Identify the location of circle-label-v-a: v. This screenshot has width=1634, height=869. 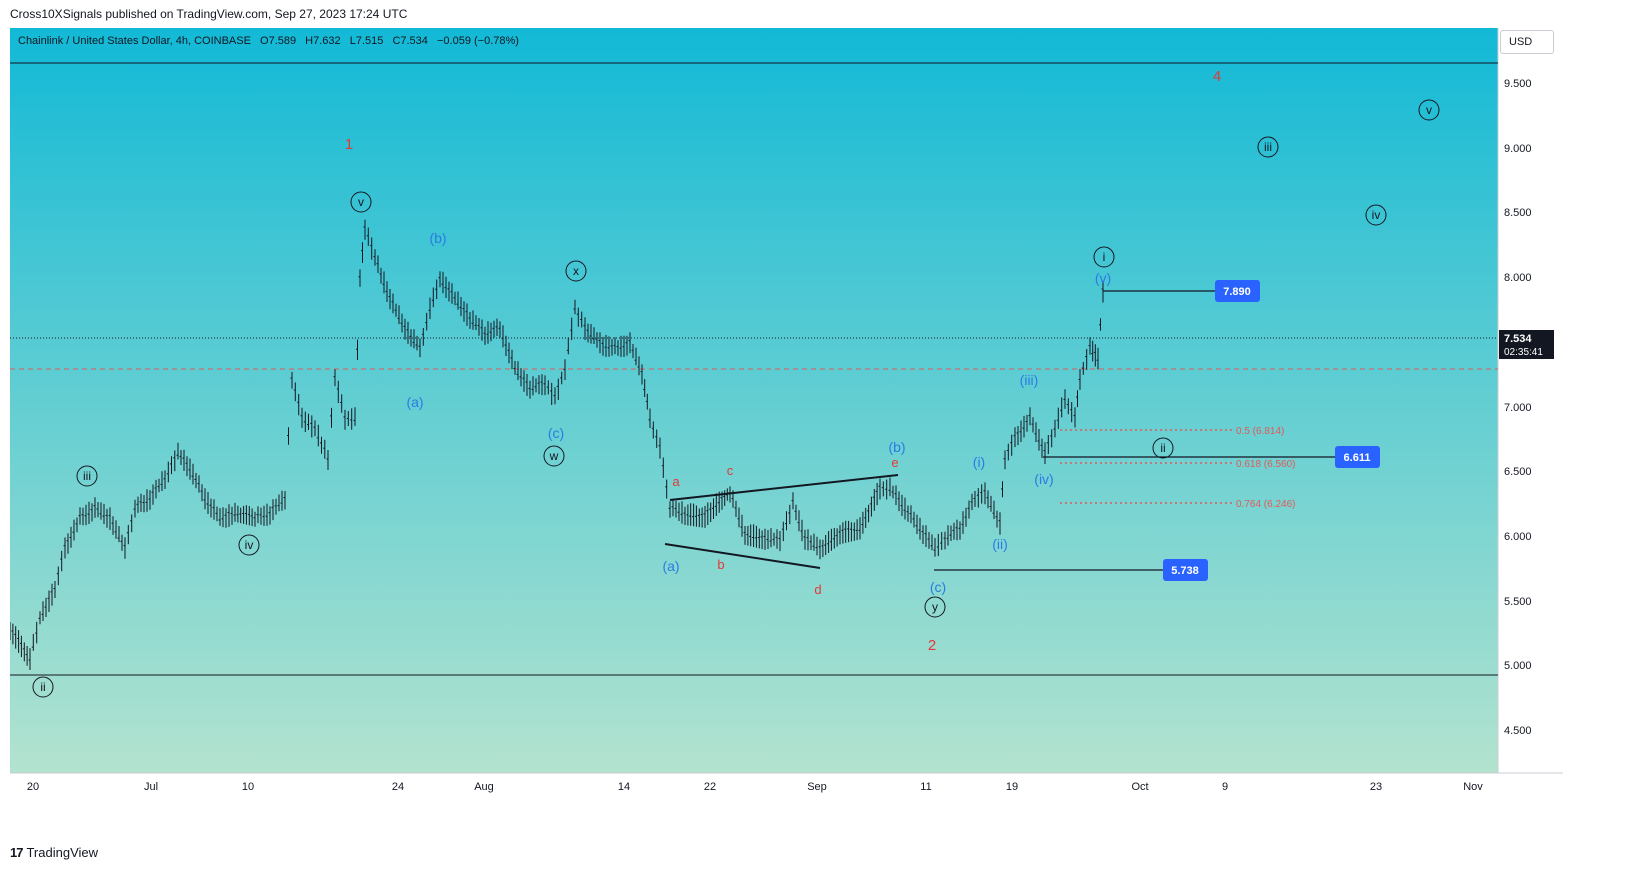
(361, 202).